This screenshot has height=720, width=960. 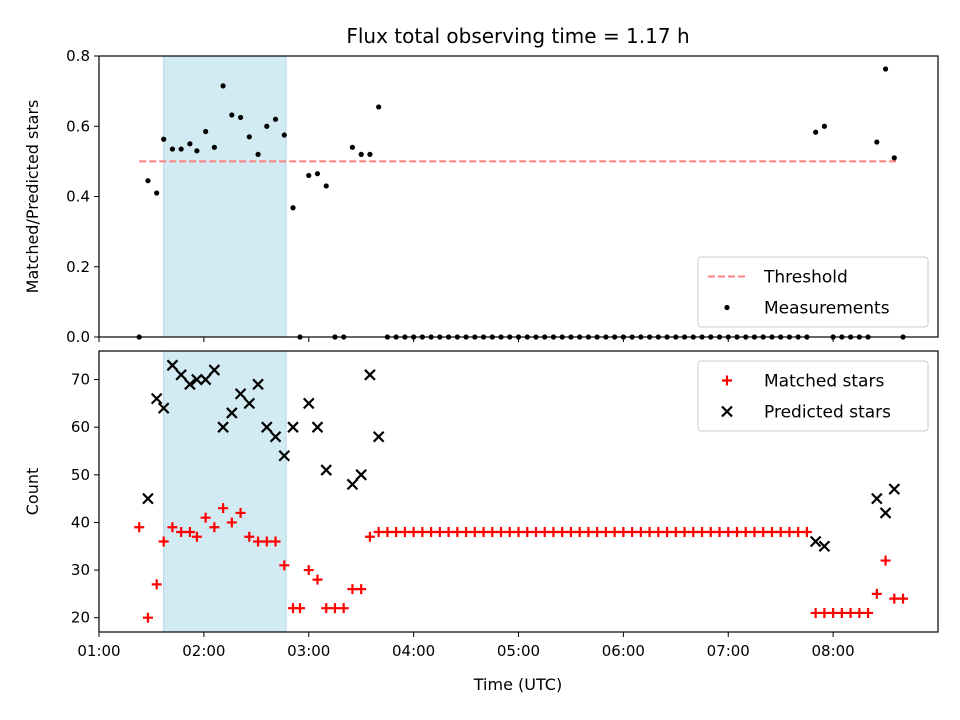 What do you see at coordinates (827, 413) in the screenshot?
I see `legend-label: Predicted stars` at bounding box center [827, 413].